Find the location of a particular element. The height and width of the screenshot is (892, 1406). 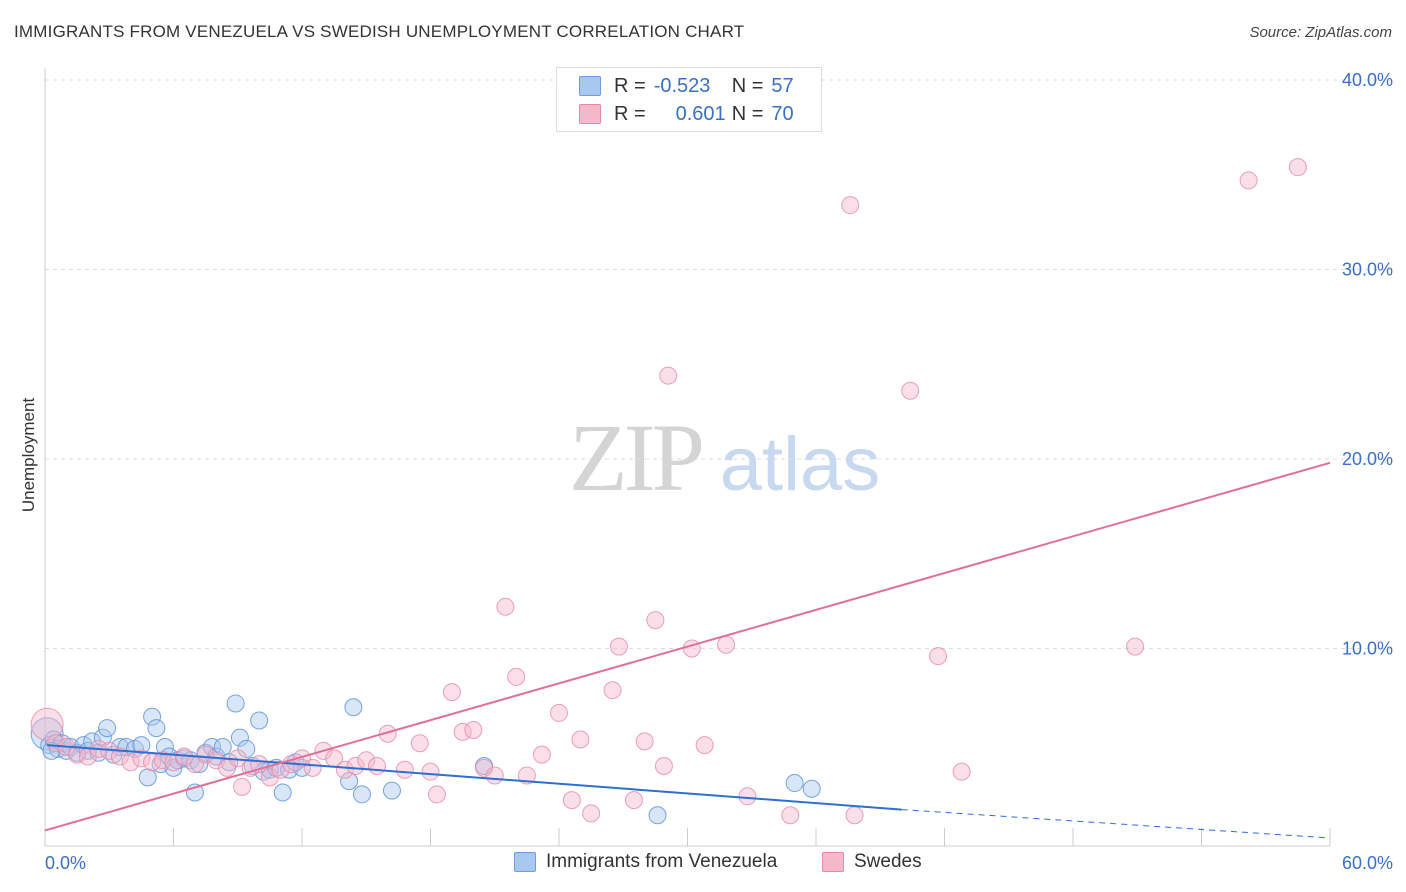

stats-legend: R = -0.523 N = 57 R = 0.601 N = 70 is located at coordinates (689, 99).